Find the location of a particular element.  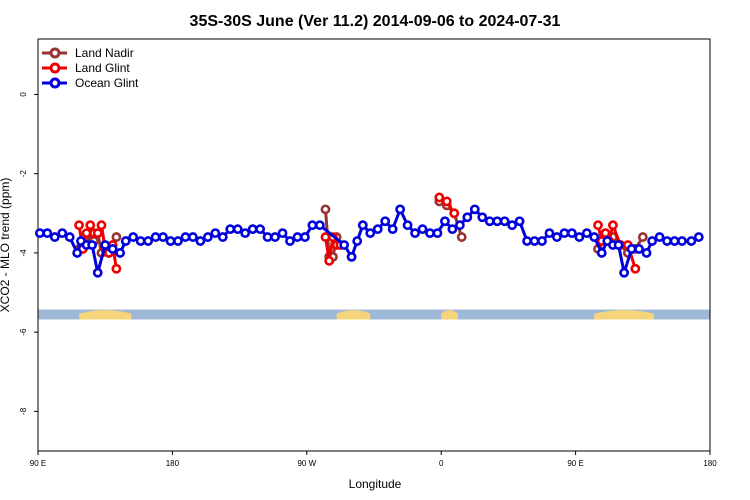

x-axis-label: Longitude is located at coordinates (375, 484).